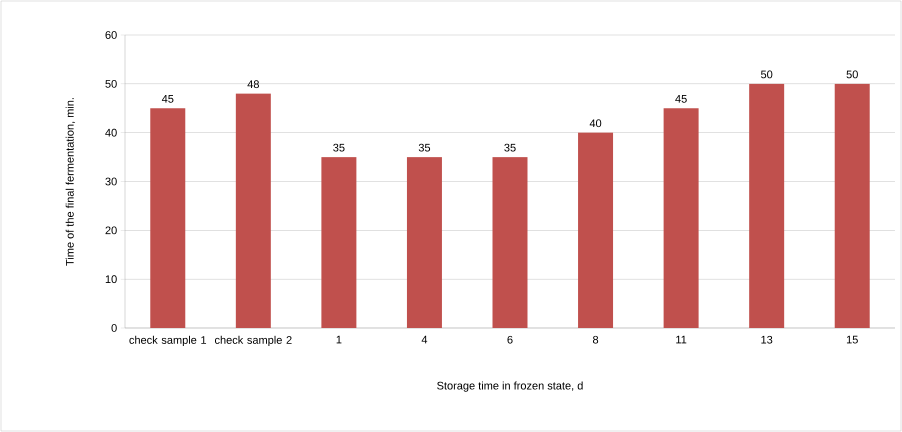 The width and height of the screenshot is (902, 432). What do you see at coordinates (510, 386) in the screenshot?
I see `x-axis-title: Storage time in frozen state, d` at bounding box center [510, 386].